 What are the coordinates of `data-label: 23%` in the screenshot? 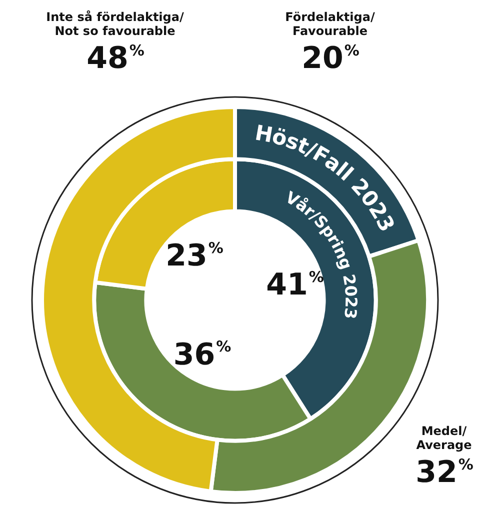 It's located at (195, 256).